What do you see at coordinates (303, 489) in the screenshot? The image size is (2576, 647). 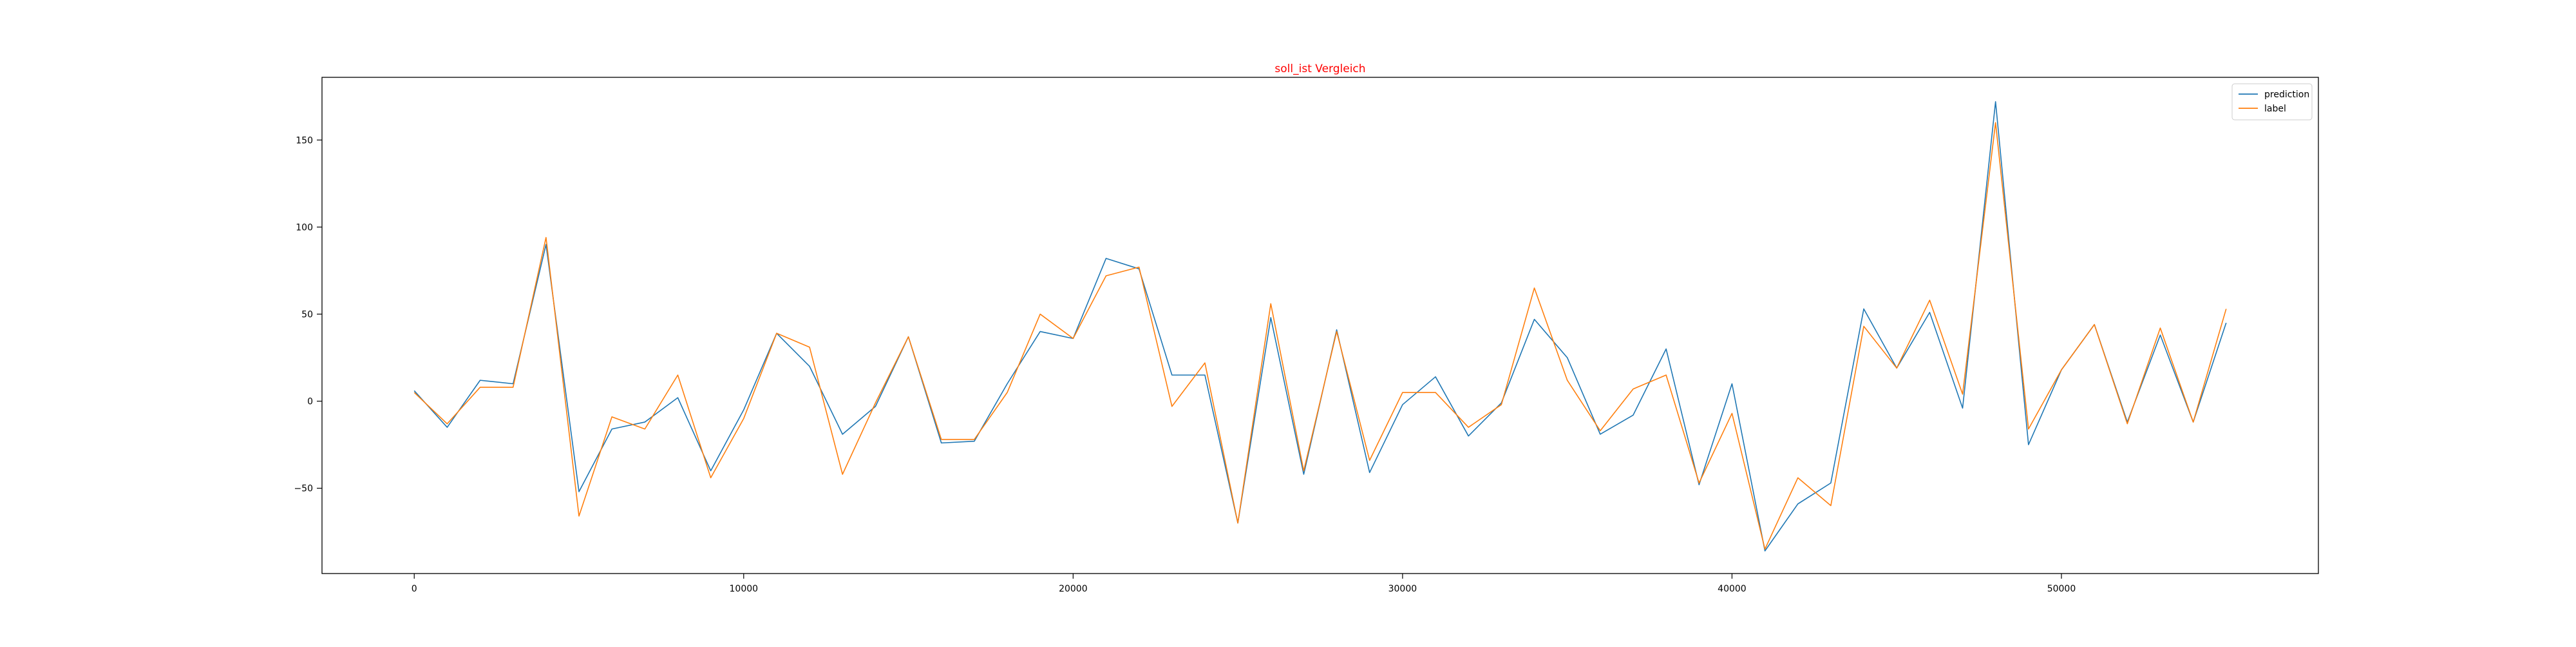 I see `y-tick-label-0: −50` at bounding box center [303, 489].